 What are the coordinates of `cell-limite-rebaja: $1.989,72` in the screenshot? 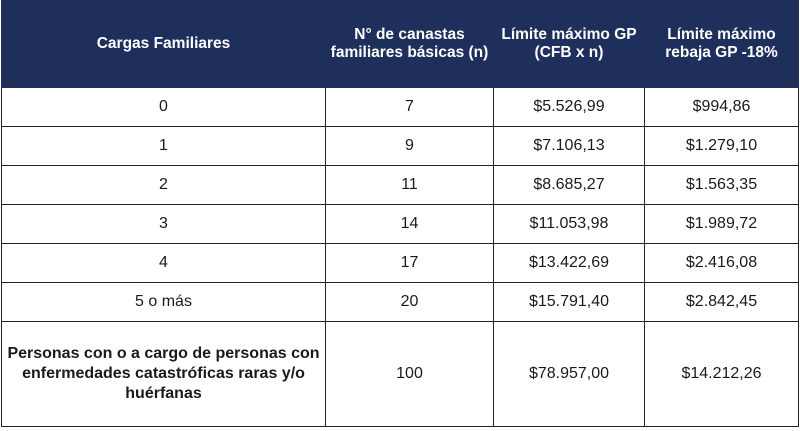 It's located at (721, 224).